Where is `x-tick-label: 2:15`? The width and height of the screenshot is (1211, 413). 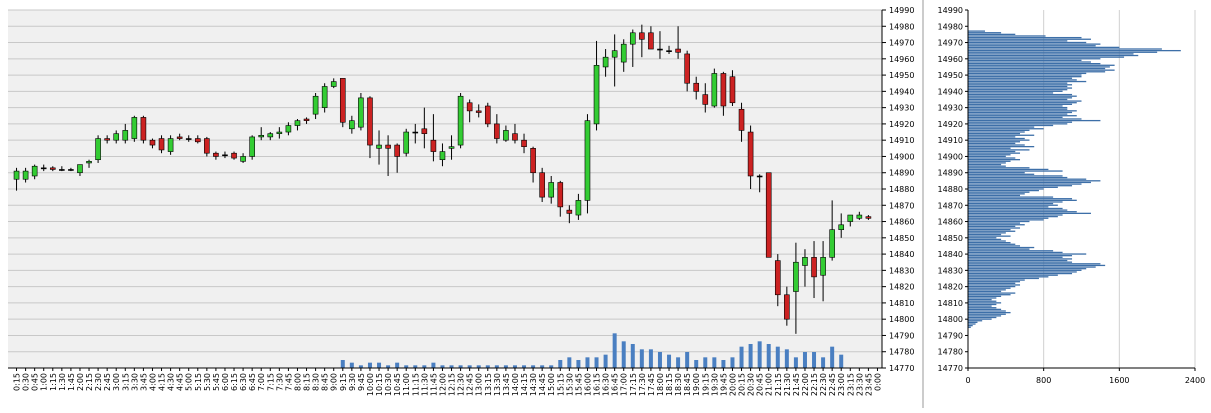
x-tick-label: 2:15 is located at coordinates (89, 382).